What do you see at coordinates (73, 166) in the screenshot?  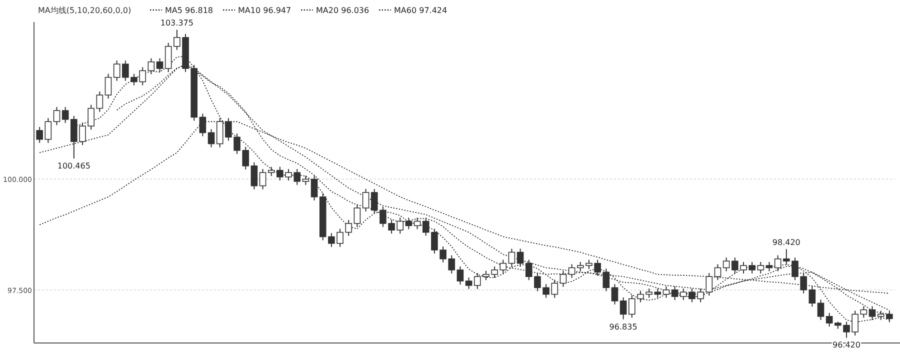 I see `annotation: 100.465` at bounding box center [73, 166].